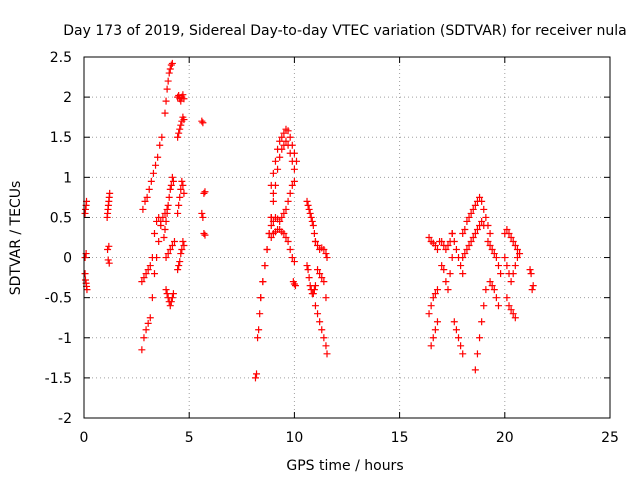 Image resolution: width=640 pixels, height=480 pixels. Describe the element at coordinates (151, 249) in the screenshot. I see `series-arc-3h-mid` at that location.